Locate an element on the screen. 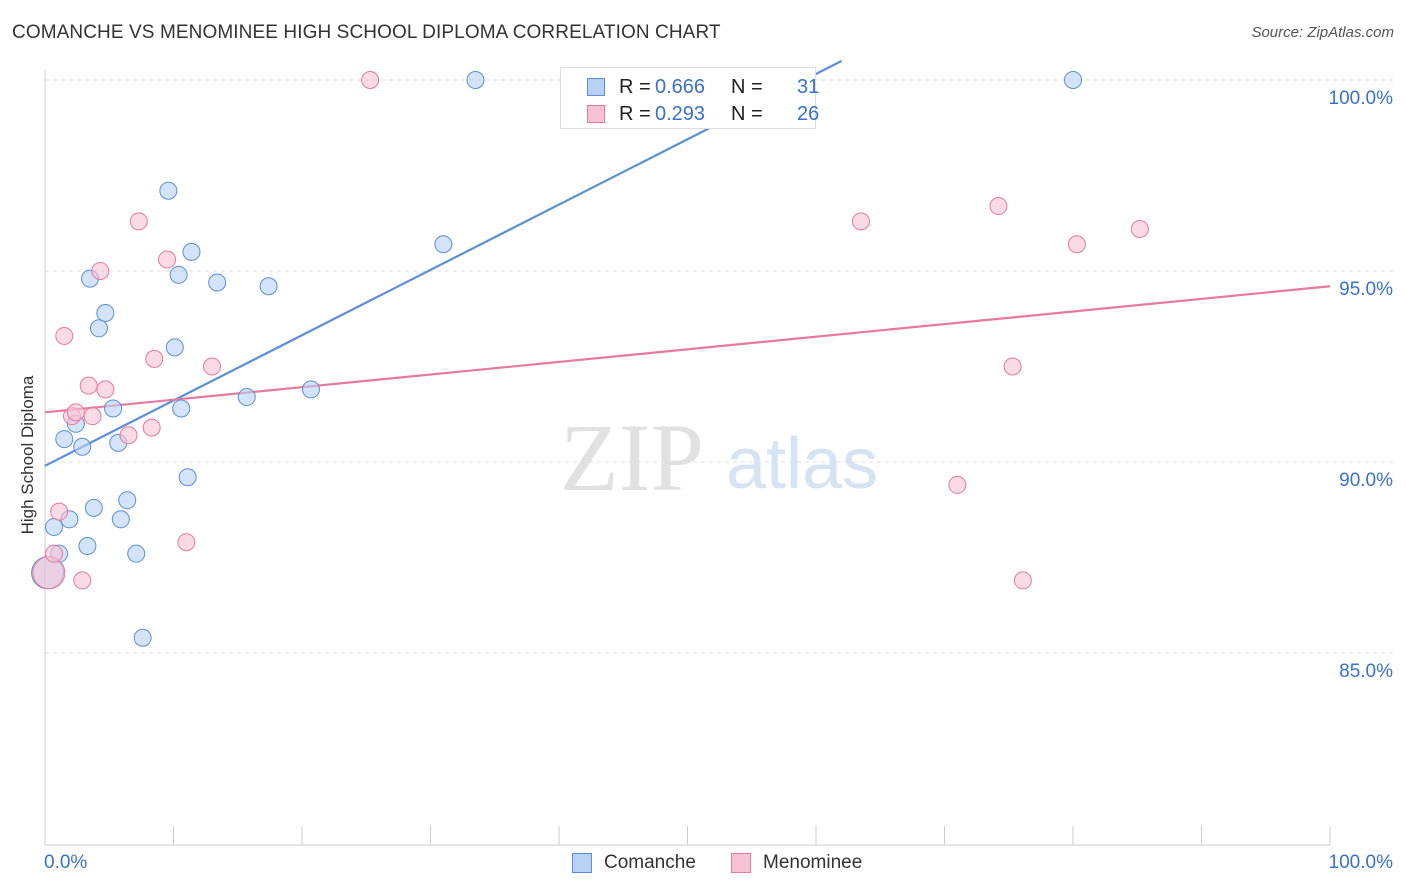  n-value: 31 is located at coordinates (808, 87).